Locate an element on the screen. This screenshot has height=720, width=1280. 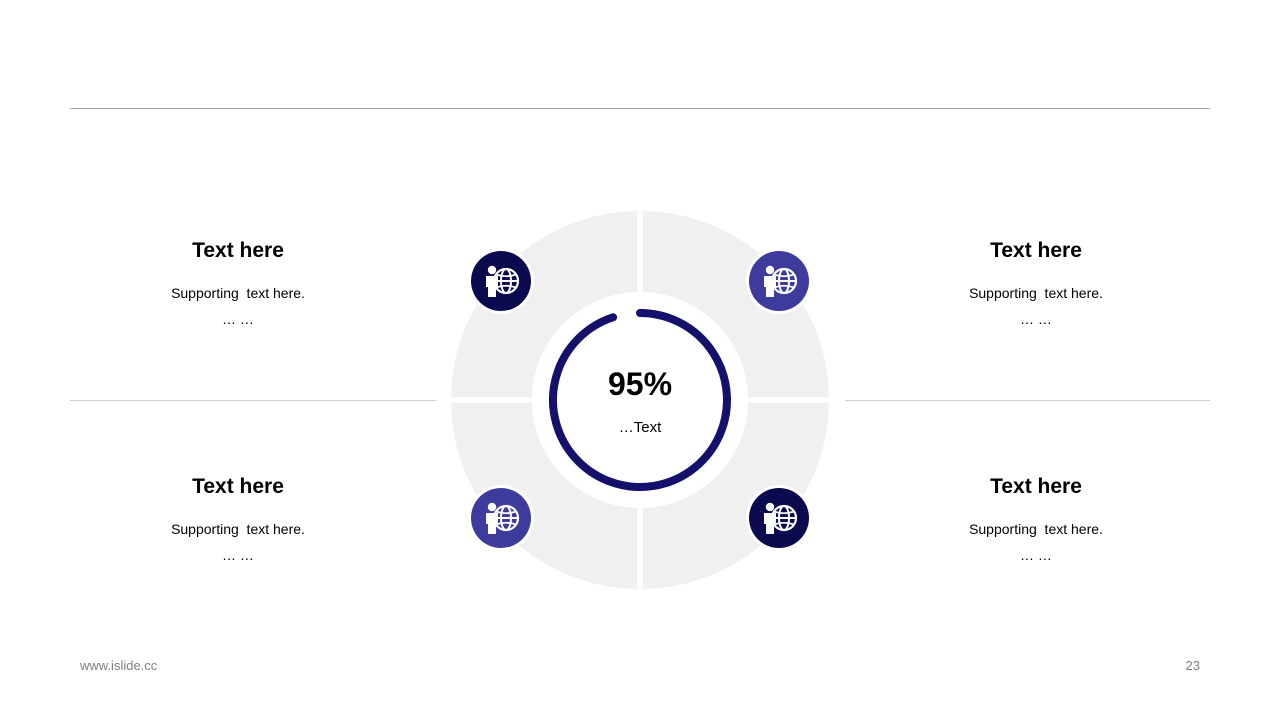
left-divider is located at coordinates (253, 400).